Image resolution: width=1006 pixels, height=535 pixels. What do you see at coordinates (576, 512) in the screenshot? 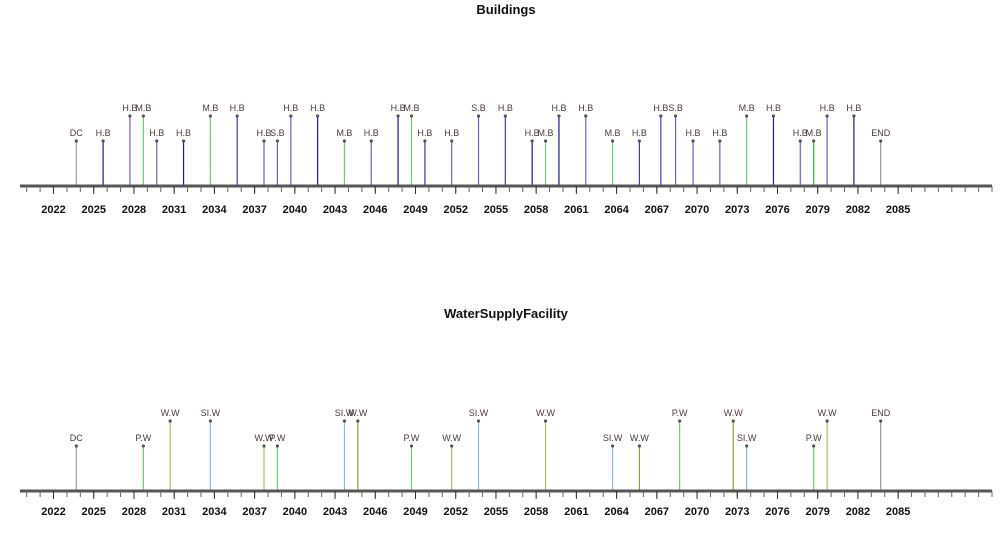
I see `tick-label: 2061` at bounding box center [576, 512].